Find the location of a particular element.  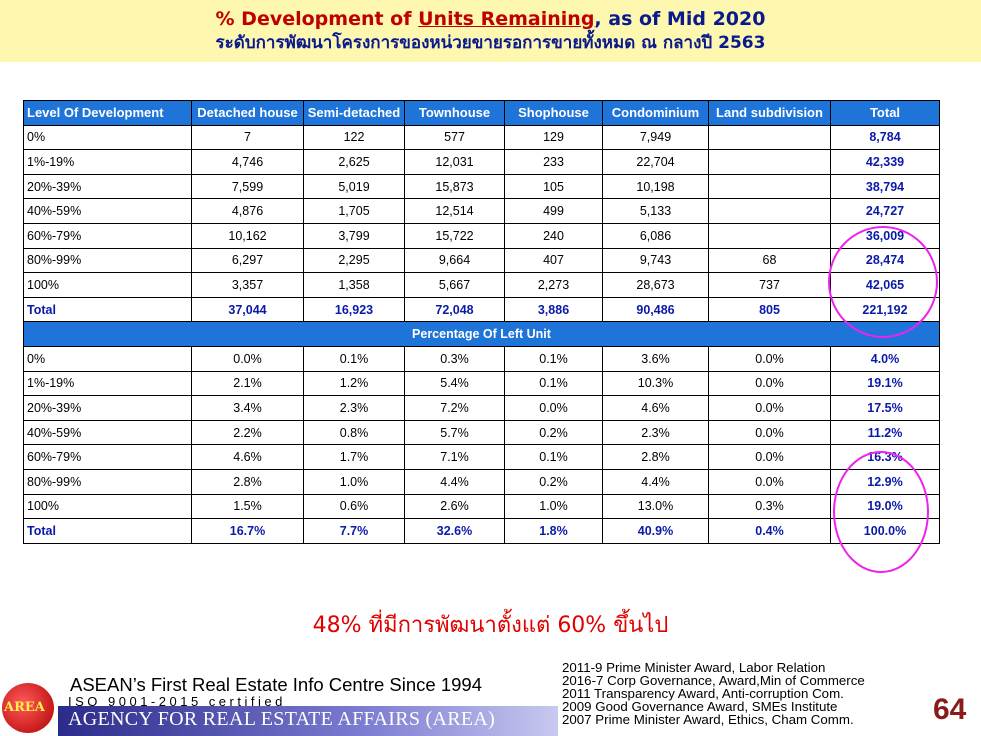

table-cell: 32.6% is located at coordinates (454, 531).